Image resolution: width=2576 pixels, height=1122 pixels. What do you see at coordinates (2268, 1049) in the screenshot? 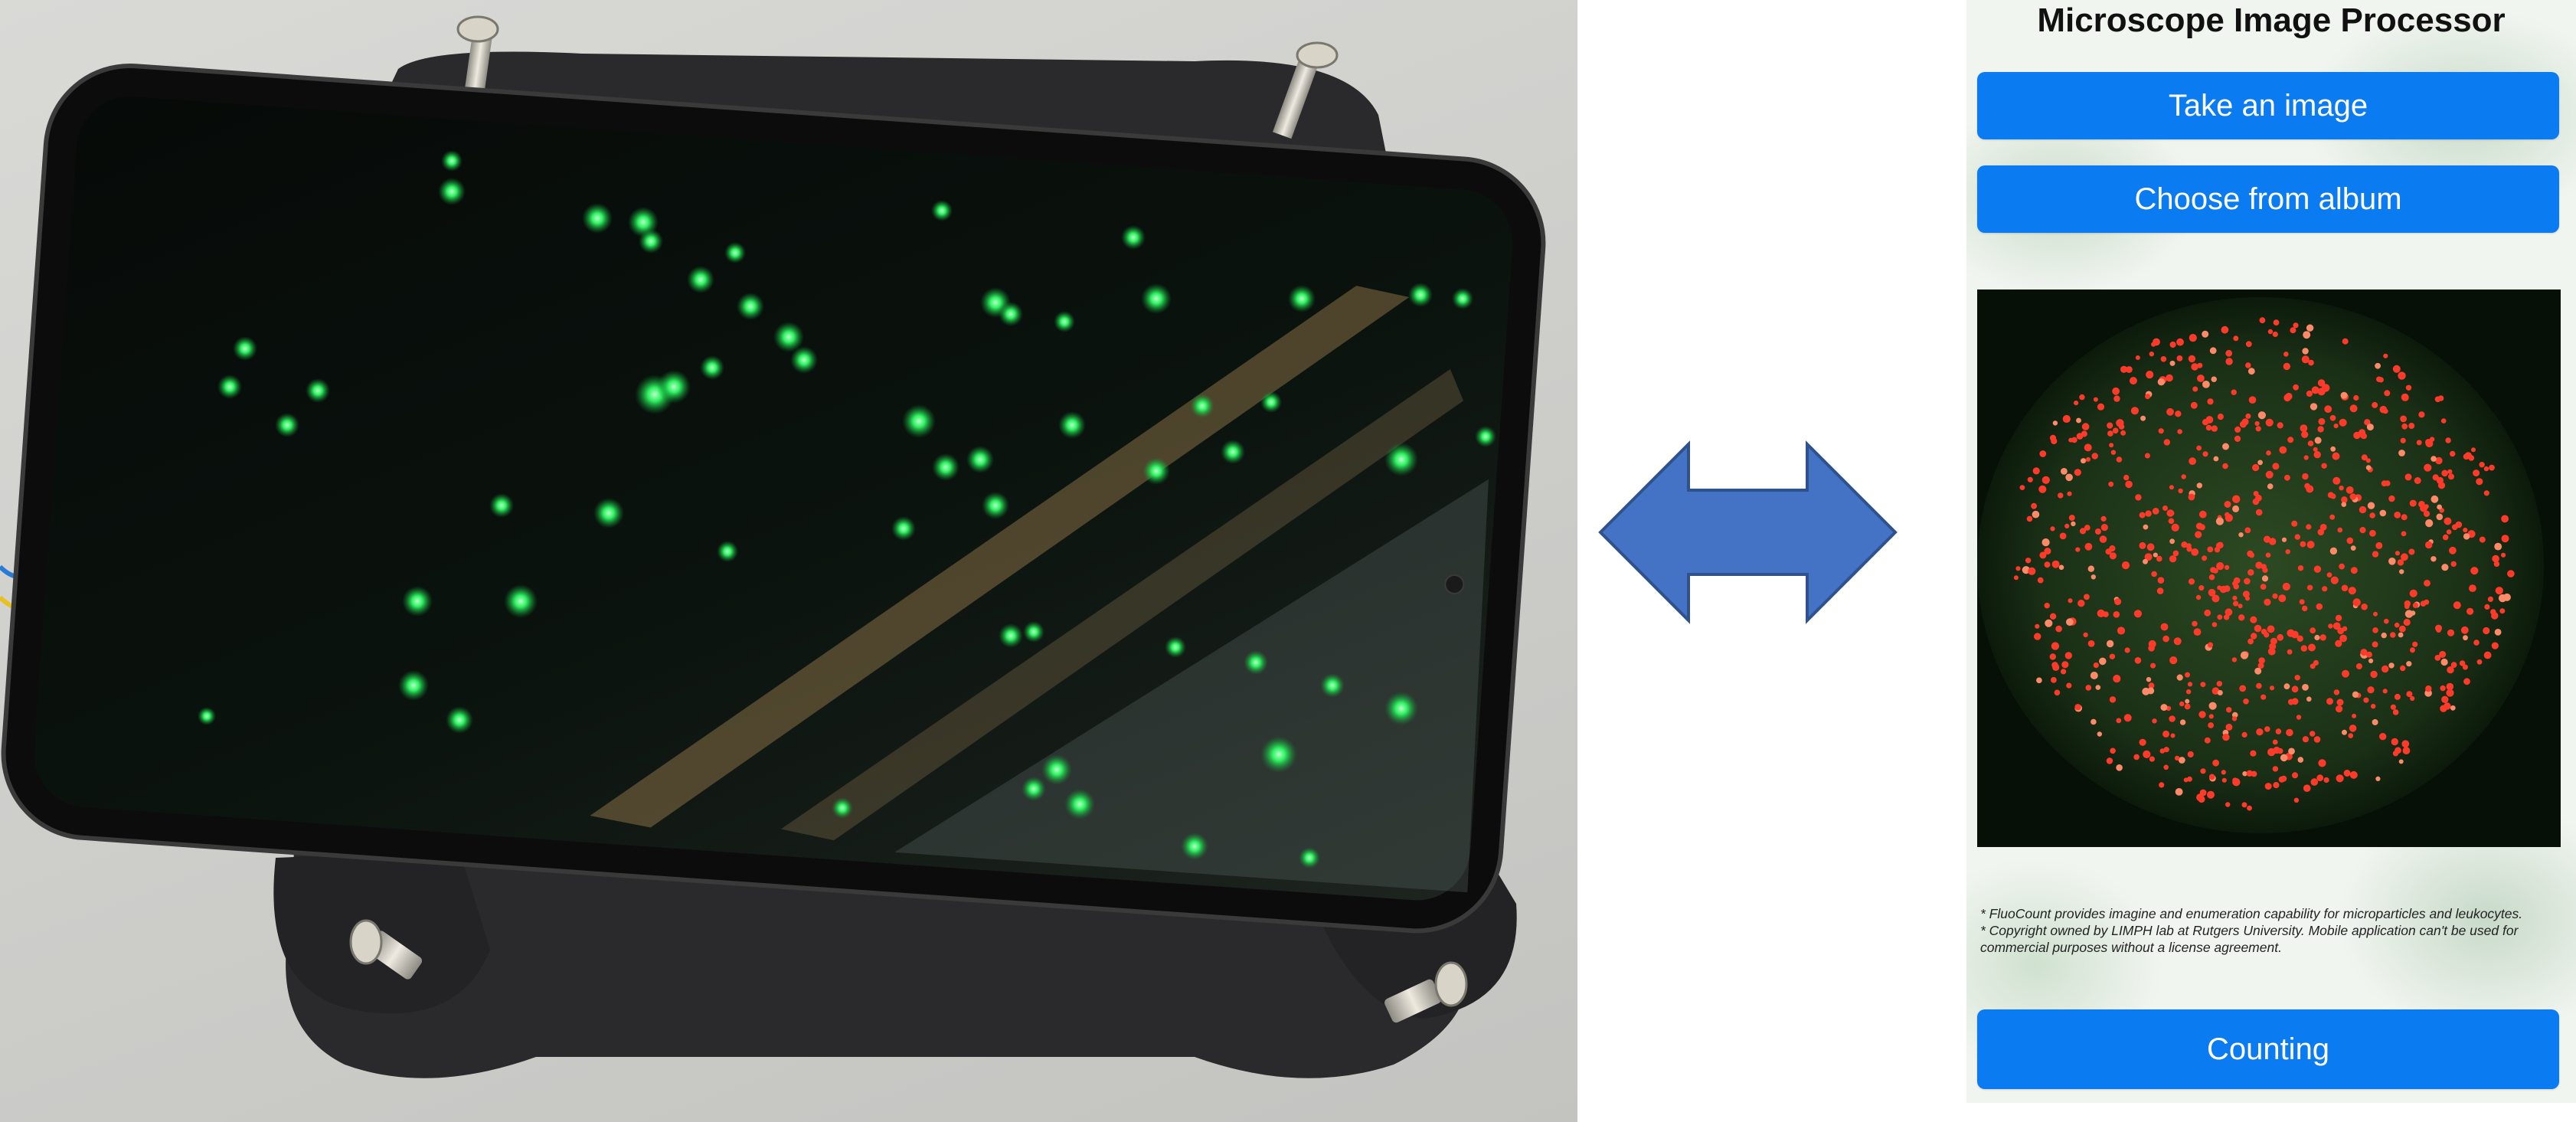
I see `counting-button: Counting` at bounding box center [2268, 1049].